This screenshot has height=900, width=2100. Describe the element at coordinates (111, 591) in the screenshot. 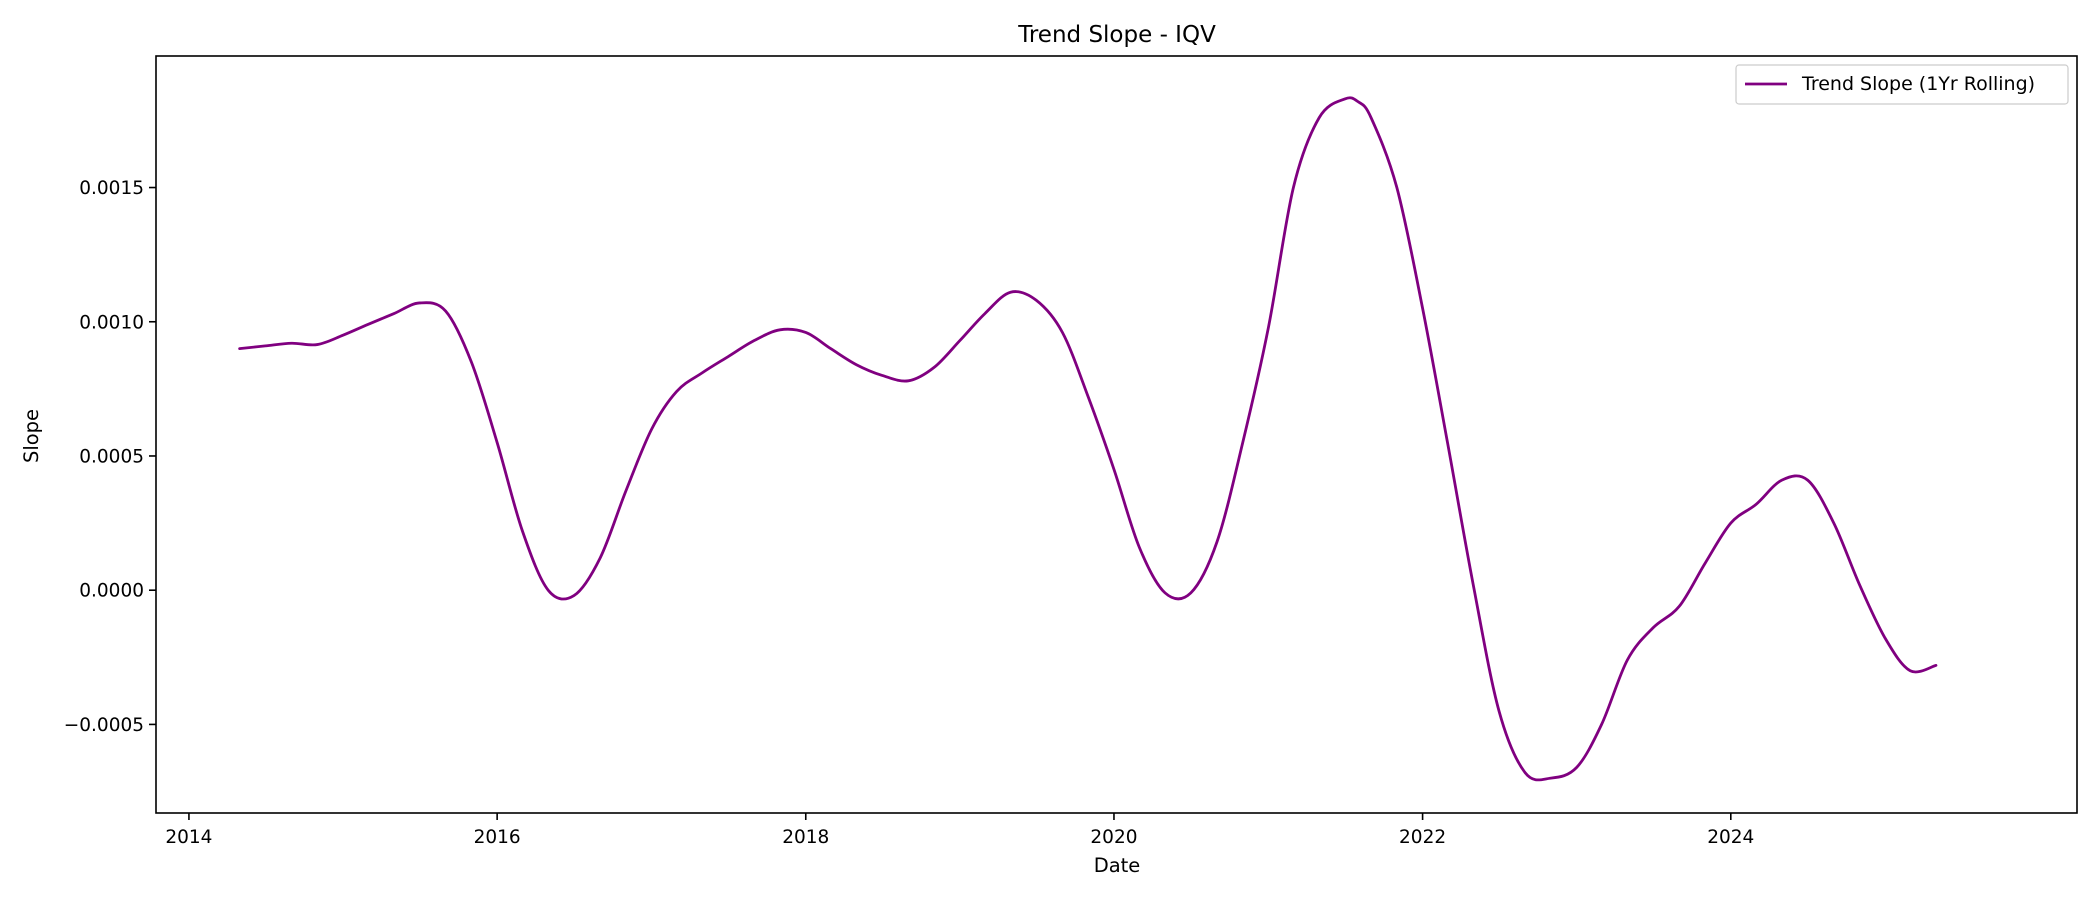

I see `y-tick-label: 0.0000` at that location.